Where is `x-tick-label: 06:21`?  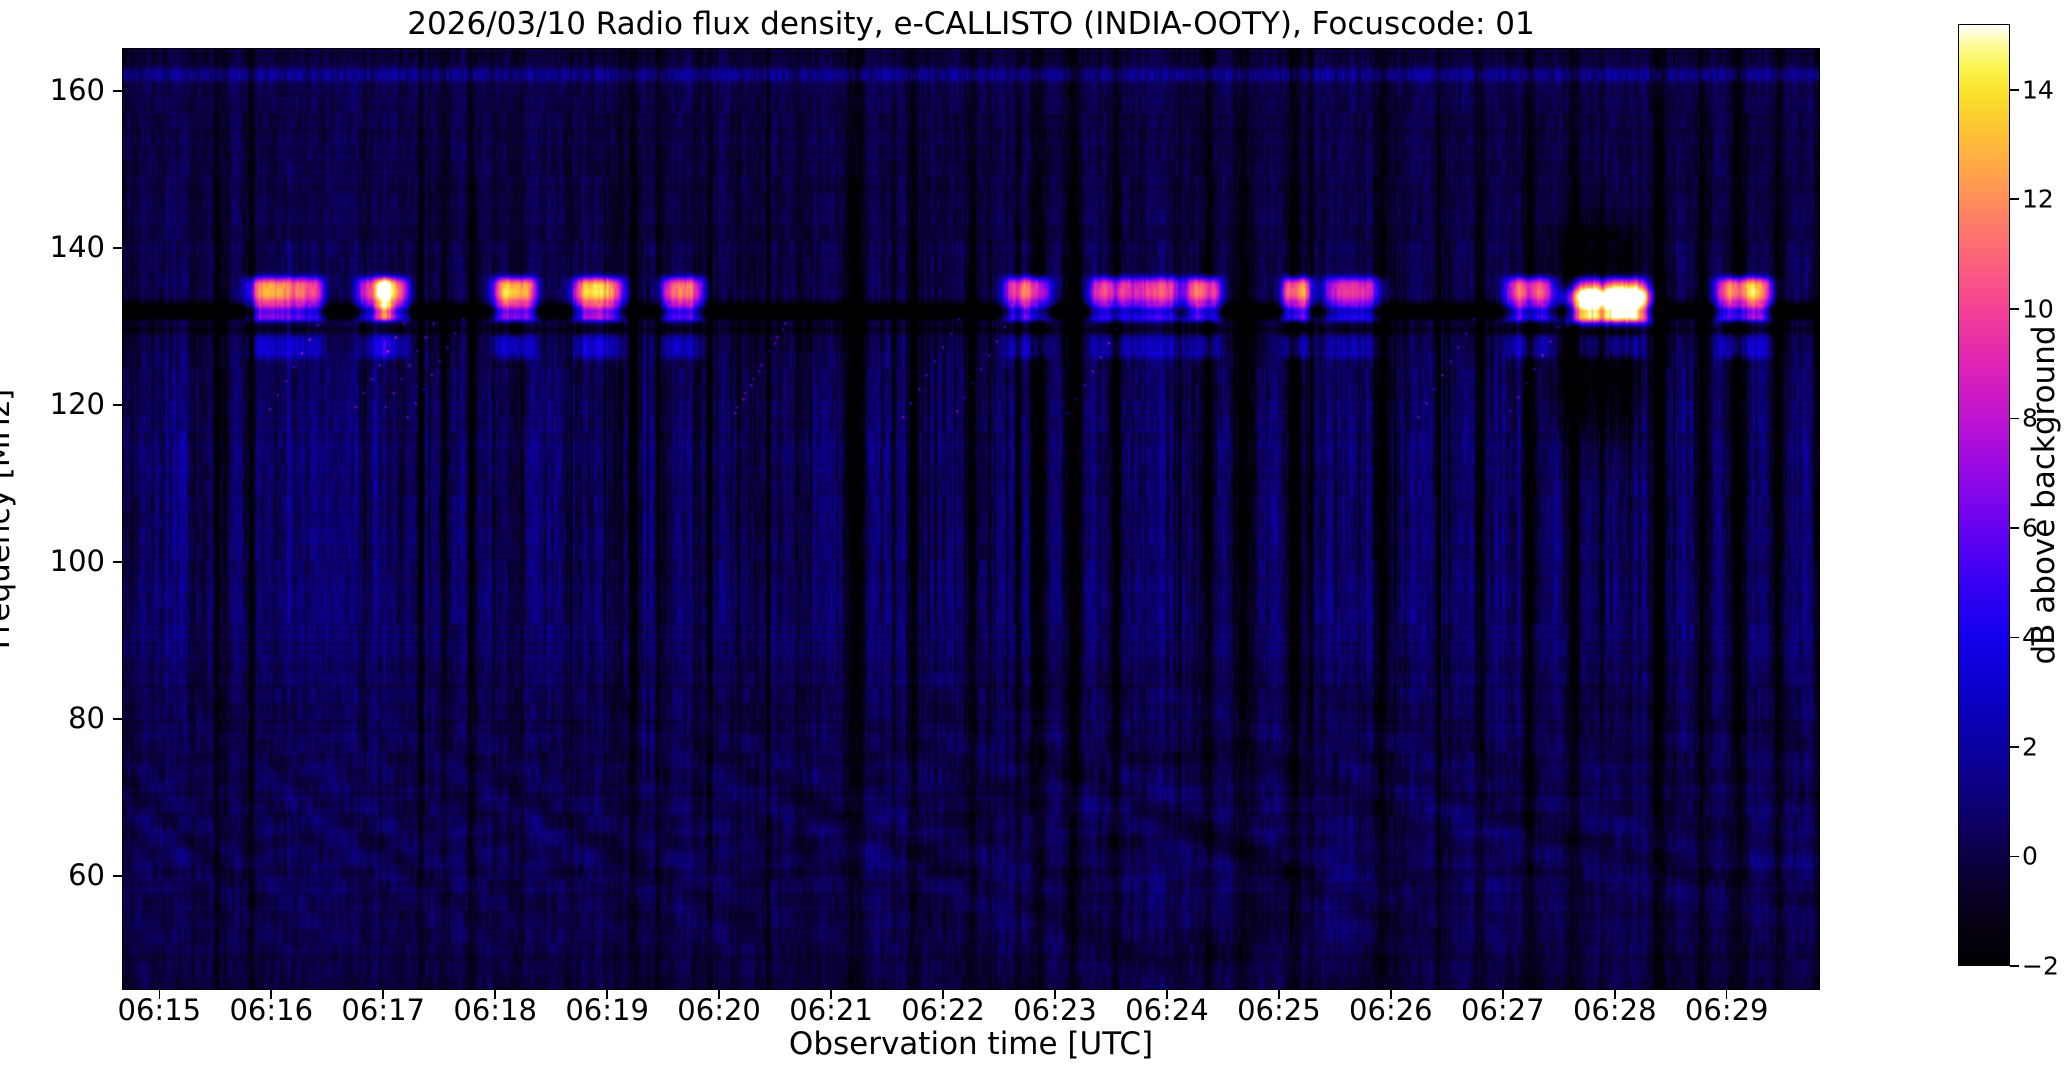
x-tick-label: 06:21 is located at coordinates (831, 1010).